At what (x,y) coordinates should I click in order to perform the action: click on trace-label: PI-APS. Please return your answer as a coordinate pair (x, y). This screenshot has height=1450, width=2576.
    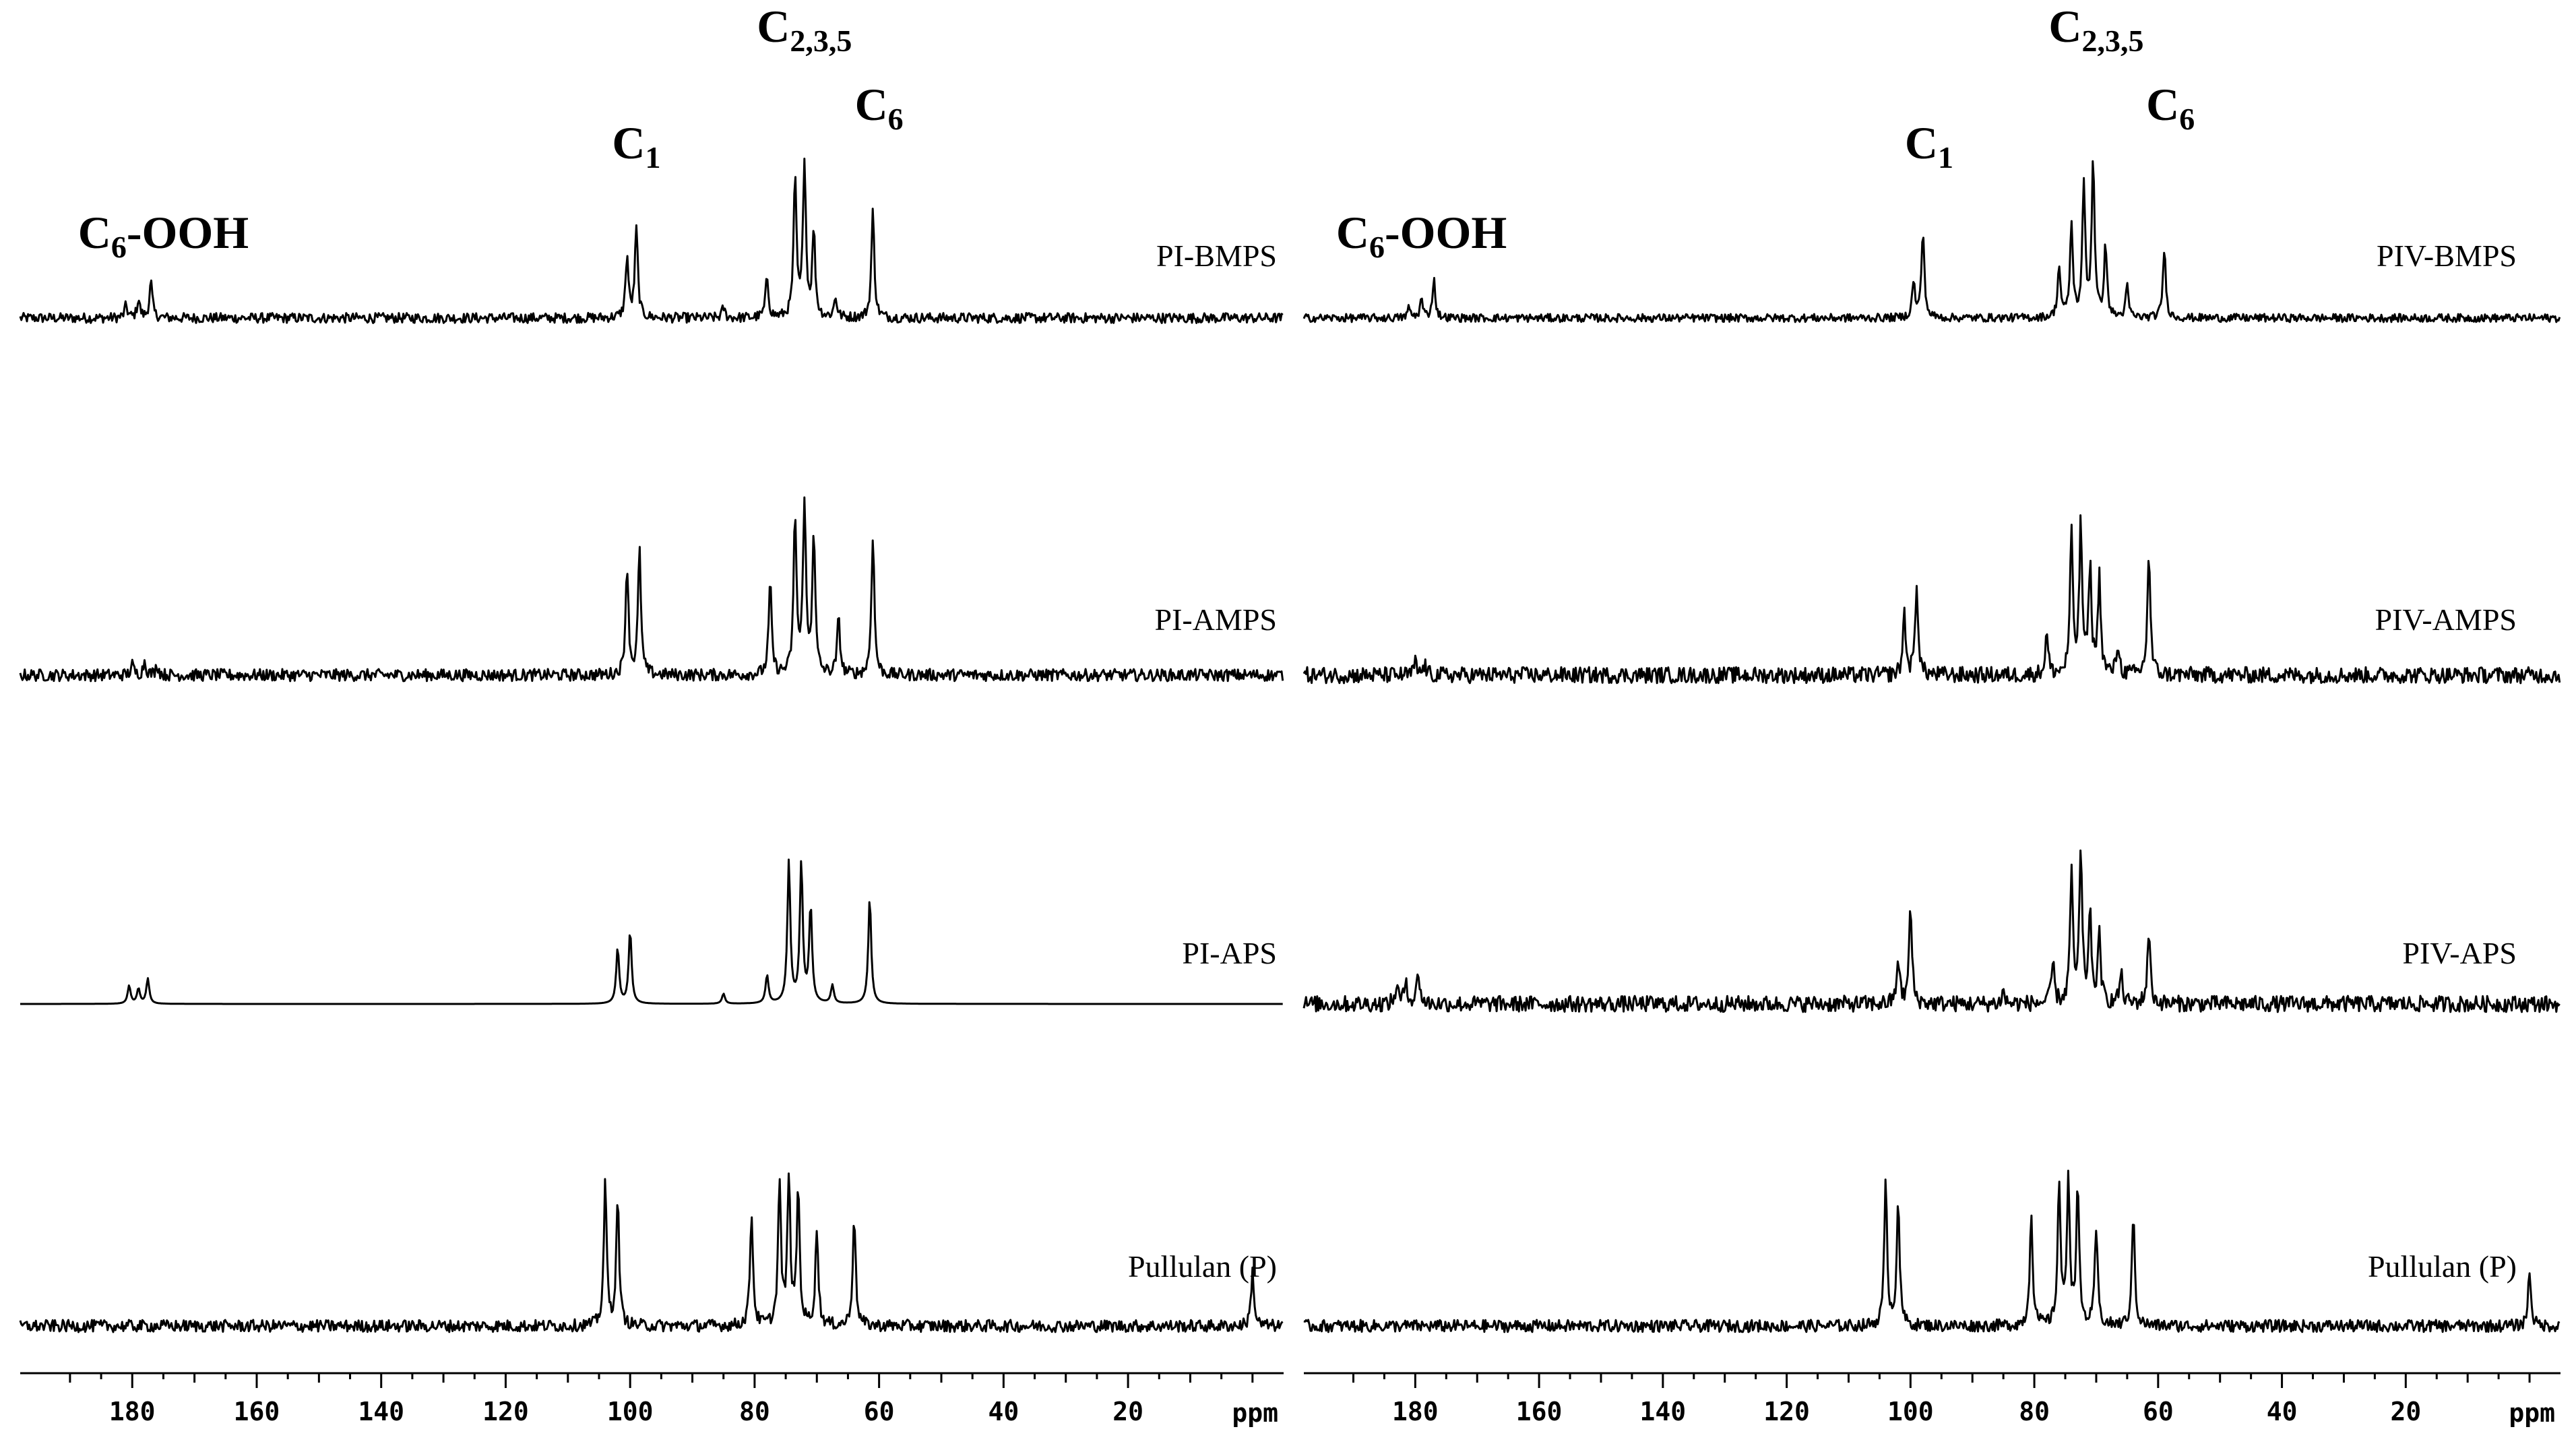
    Looking at the image, I should click on (1229, 953).